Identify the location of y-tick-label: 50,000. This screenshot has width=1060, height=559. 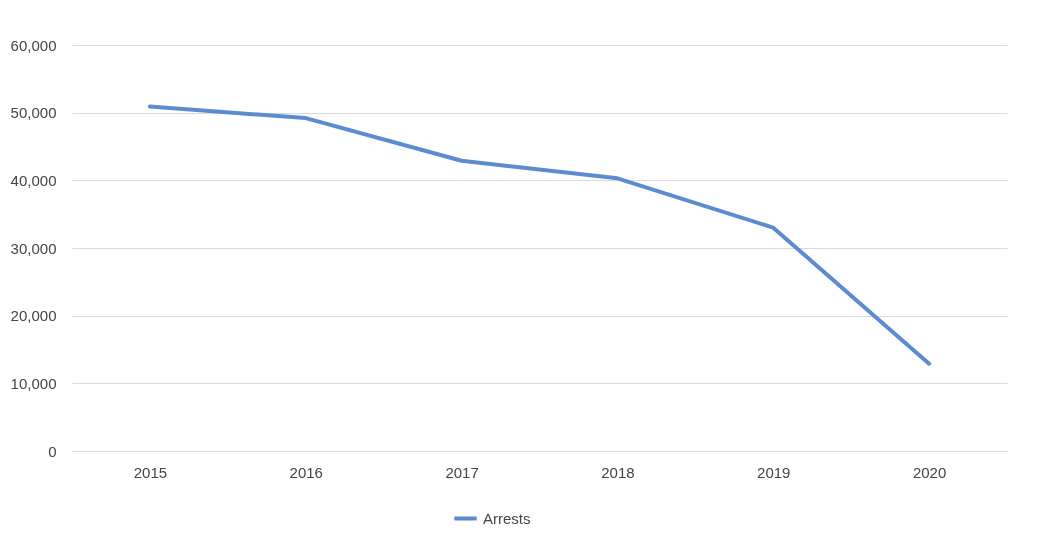
(33, 113).